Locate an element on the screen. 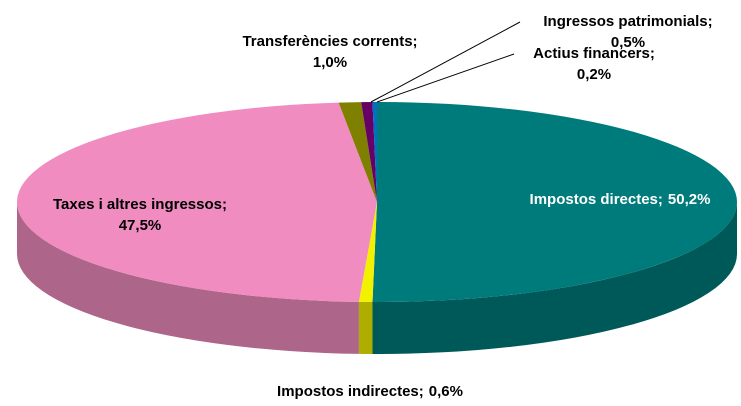 The width and height of the screenshot is (741, 406). label-value: 0,6% is located at coordinates (446, 391).